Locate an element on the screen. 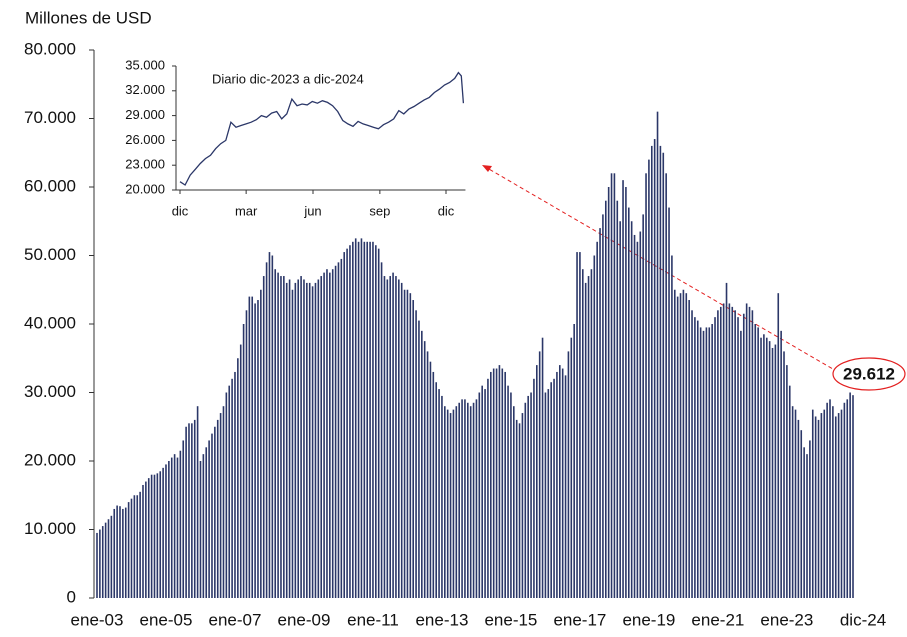 The width and height of the screenshot is (907, 637). x-tick-label: ene-23 is located at coordinates (786, 619).